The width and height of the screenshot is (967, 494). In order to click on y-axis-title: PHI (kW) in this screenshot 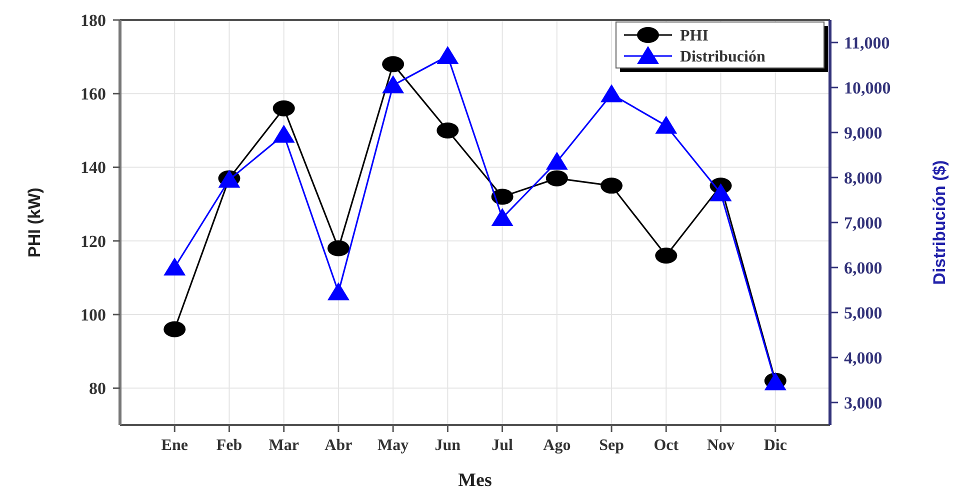, I will do `click(34, 223)`.